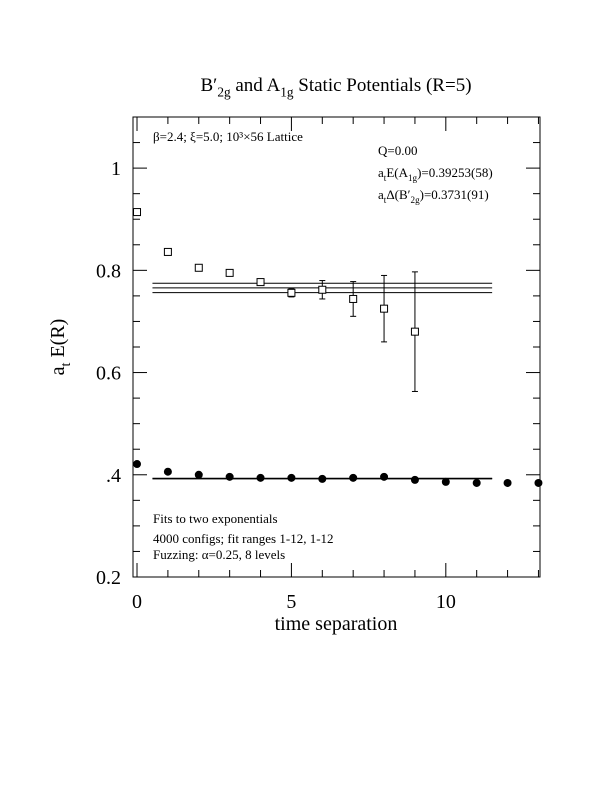  I want to click on y-tick-label: .4, so click(113, 476).